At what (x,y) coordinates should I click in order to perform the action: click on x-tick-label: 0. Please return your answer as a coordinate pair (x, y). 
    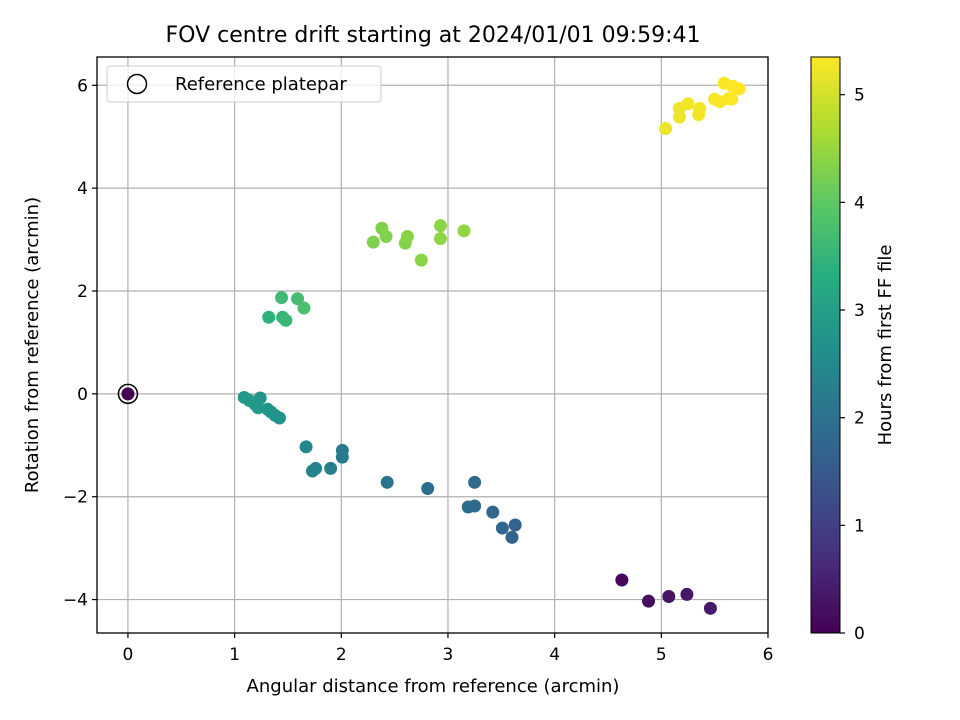
    Looking at the image, I should click on (128, 655).